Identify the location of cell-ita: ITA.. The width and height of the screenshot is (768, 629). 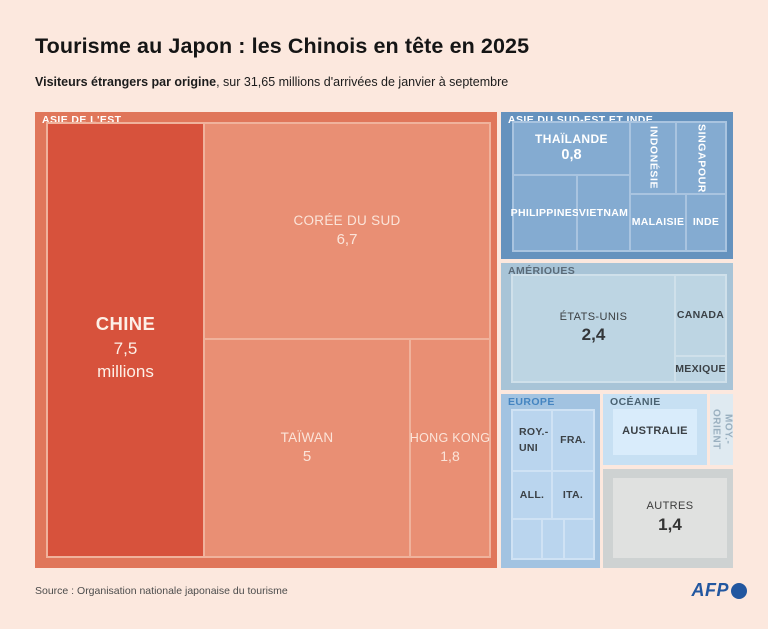
(573, 495).